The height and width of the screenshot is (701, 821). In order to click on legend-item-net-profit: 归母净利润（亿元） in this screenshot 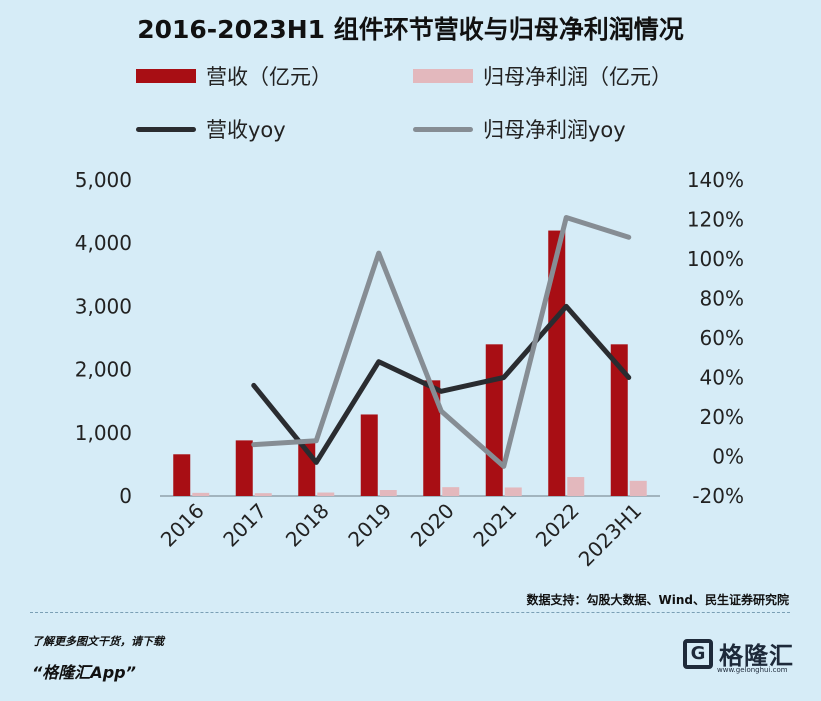, I will do `click(542, 76)`.